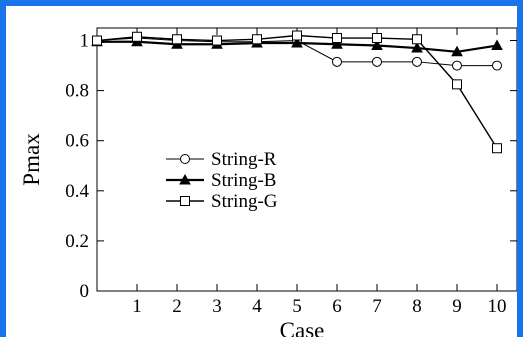 This screenshot has width=523, height=337. What do you see at coordinates (77, 91) in the screenshot?
I see `y-tick-label: 0.8` at bounding box center [77, 91].